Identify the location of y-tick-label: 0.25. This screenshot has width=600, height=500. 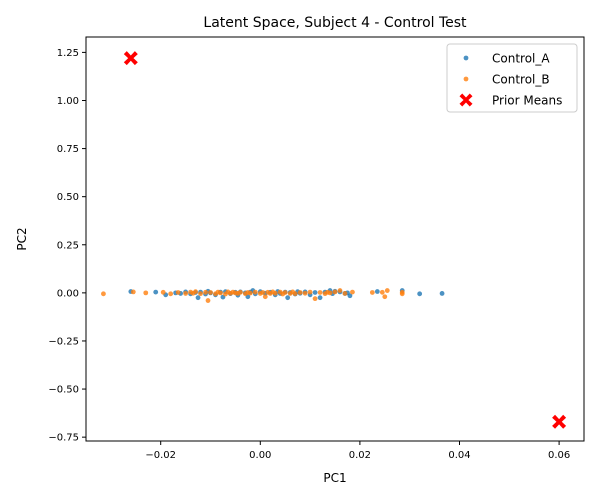
(68, 245).